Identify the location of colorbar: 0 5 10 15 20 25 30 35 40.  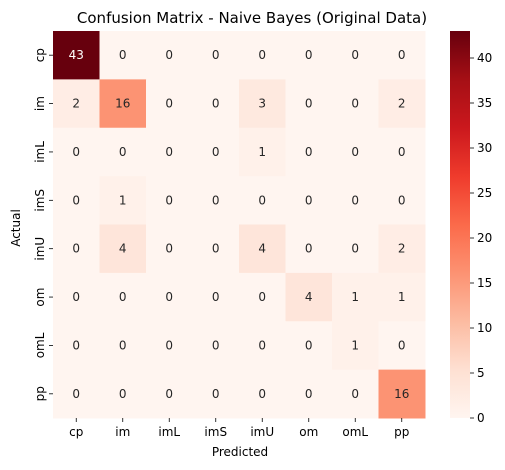
(471, 228).